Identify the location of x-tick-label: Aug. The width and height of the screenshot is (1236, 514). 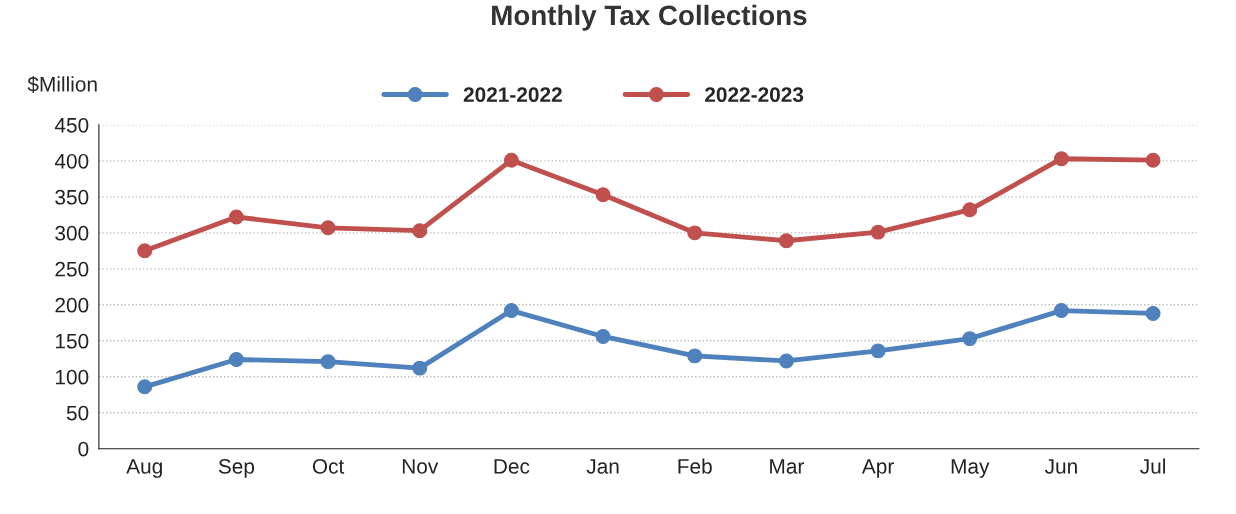
(144, 468).